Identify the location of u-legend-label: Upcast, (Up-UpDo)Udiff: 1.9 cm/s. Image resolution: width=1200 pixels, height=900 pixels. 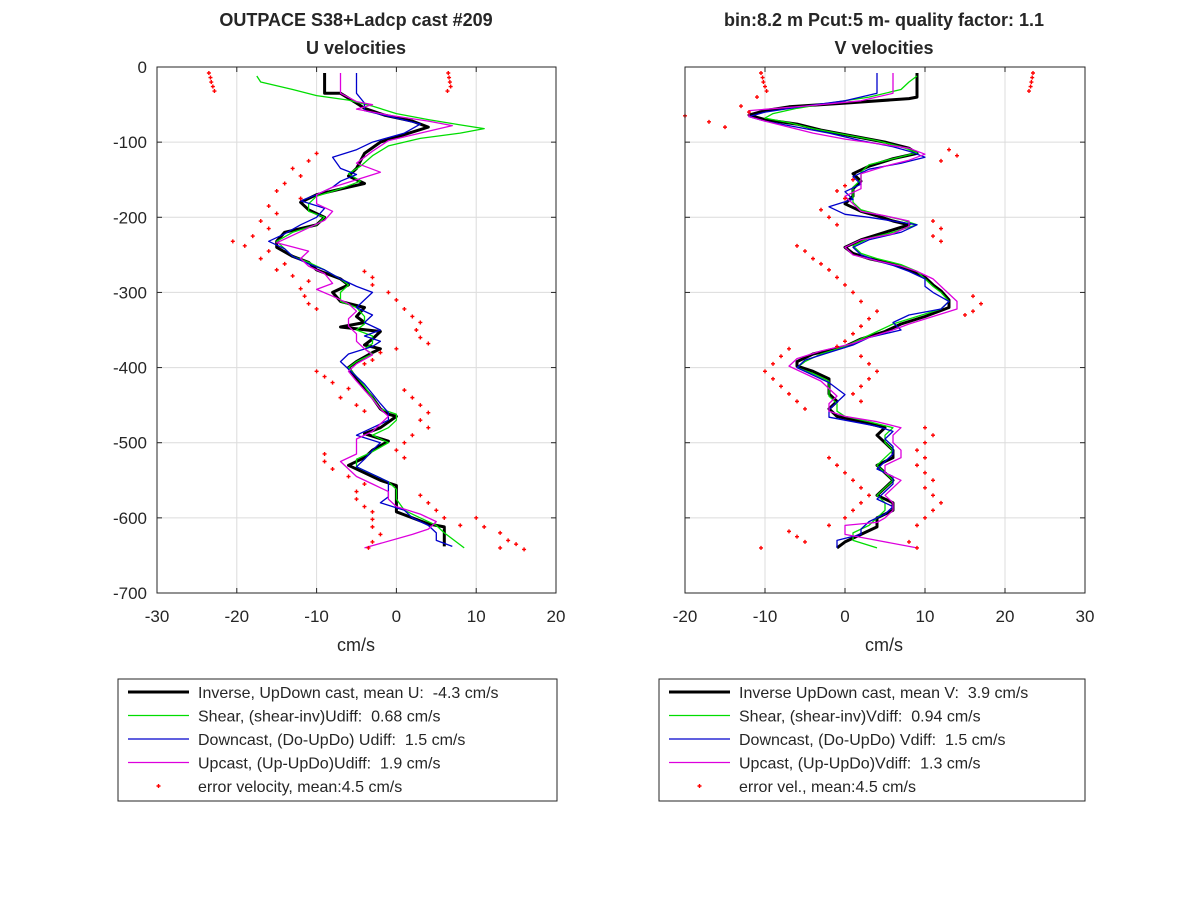
(319, 764).